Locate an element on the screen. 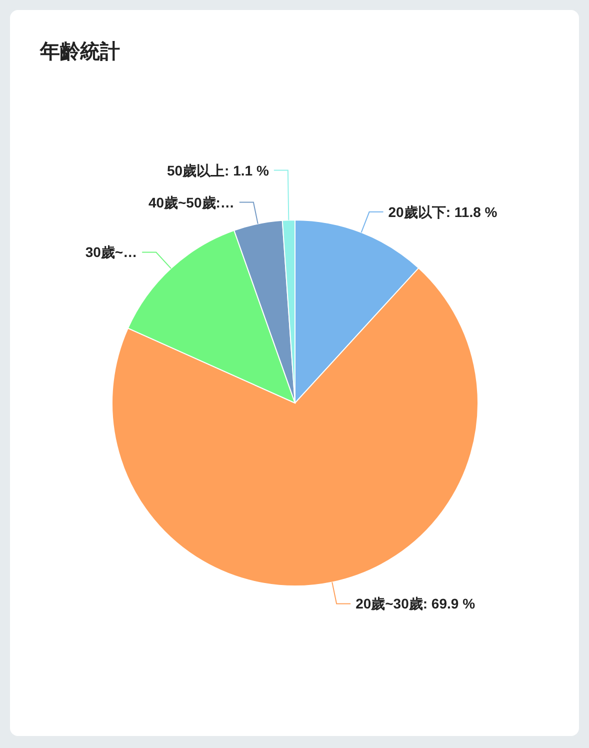 This screenshot has height=748, width=589. title: 年齡統計 is located at coordinates (80, 52).